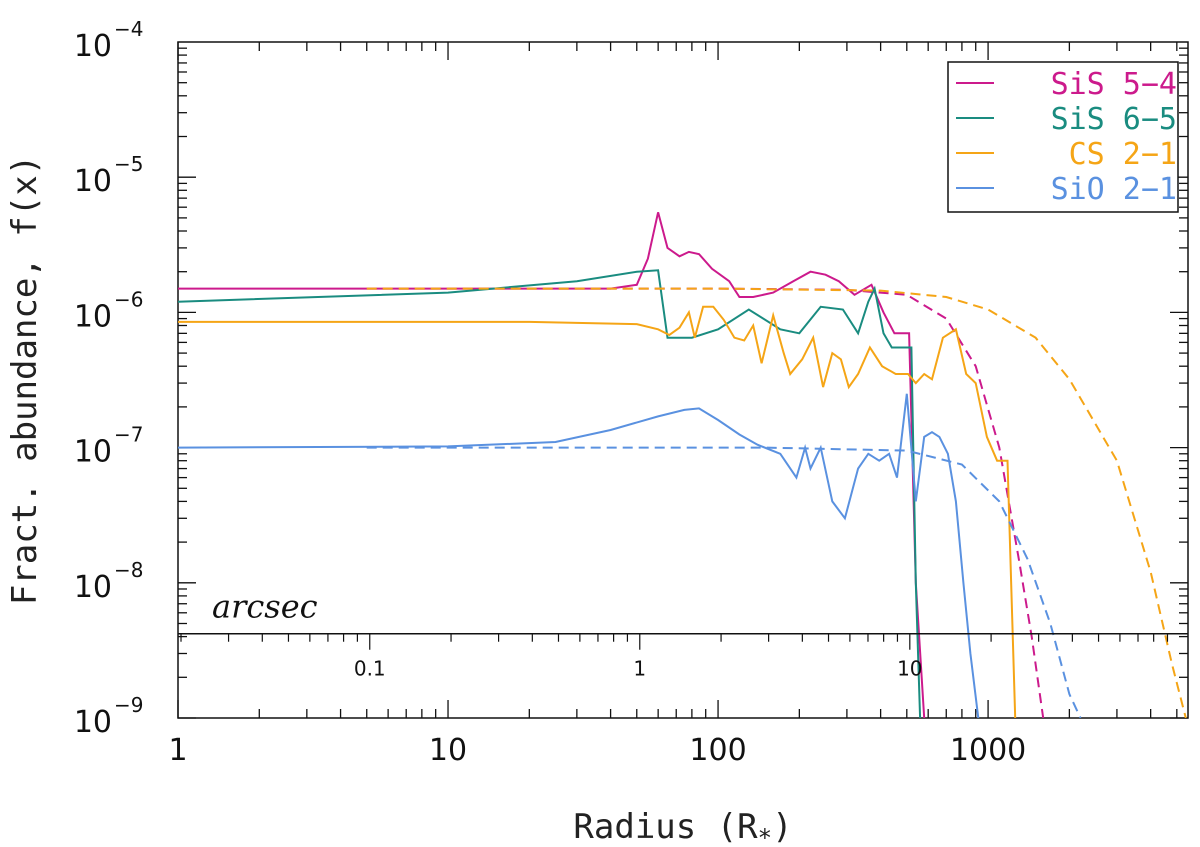 Image resolution: width=1200 pixels, height=847 pixels. I want to click on y-tick-exponent: −6, so click(128, 299).